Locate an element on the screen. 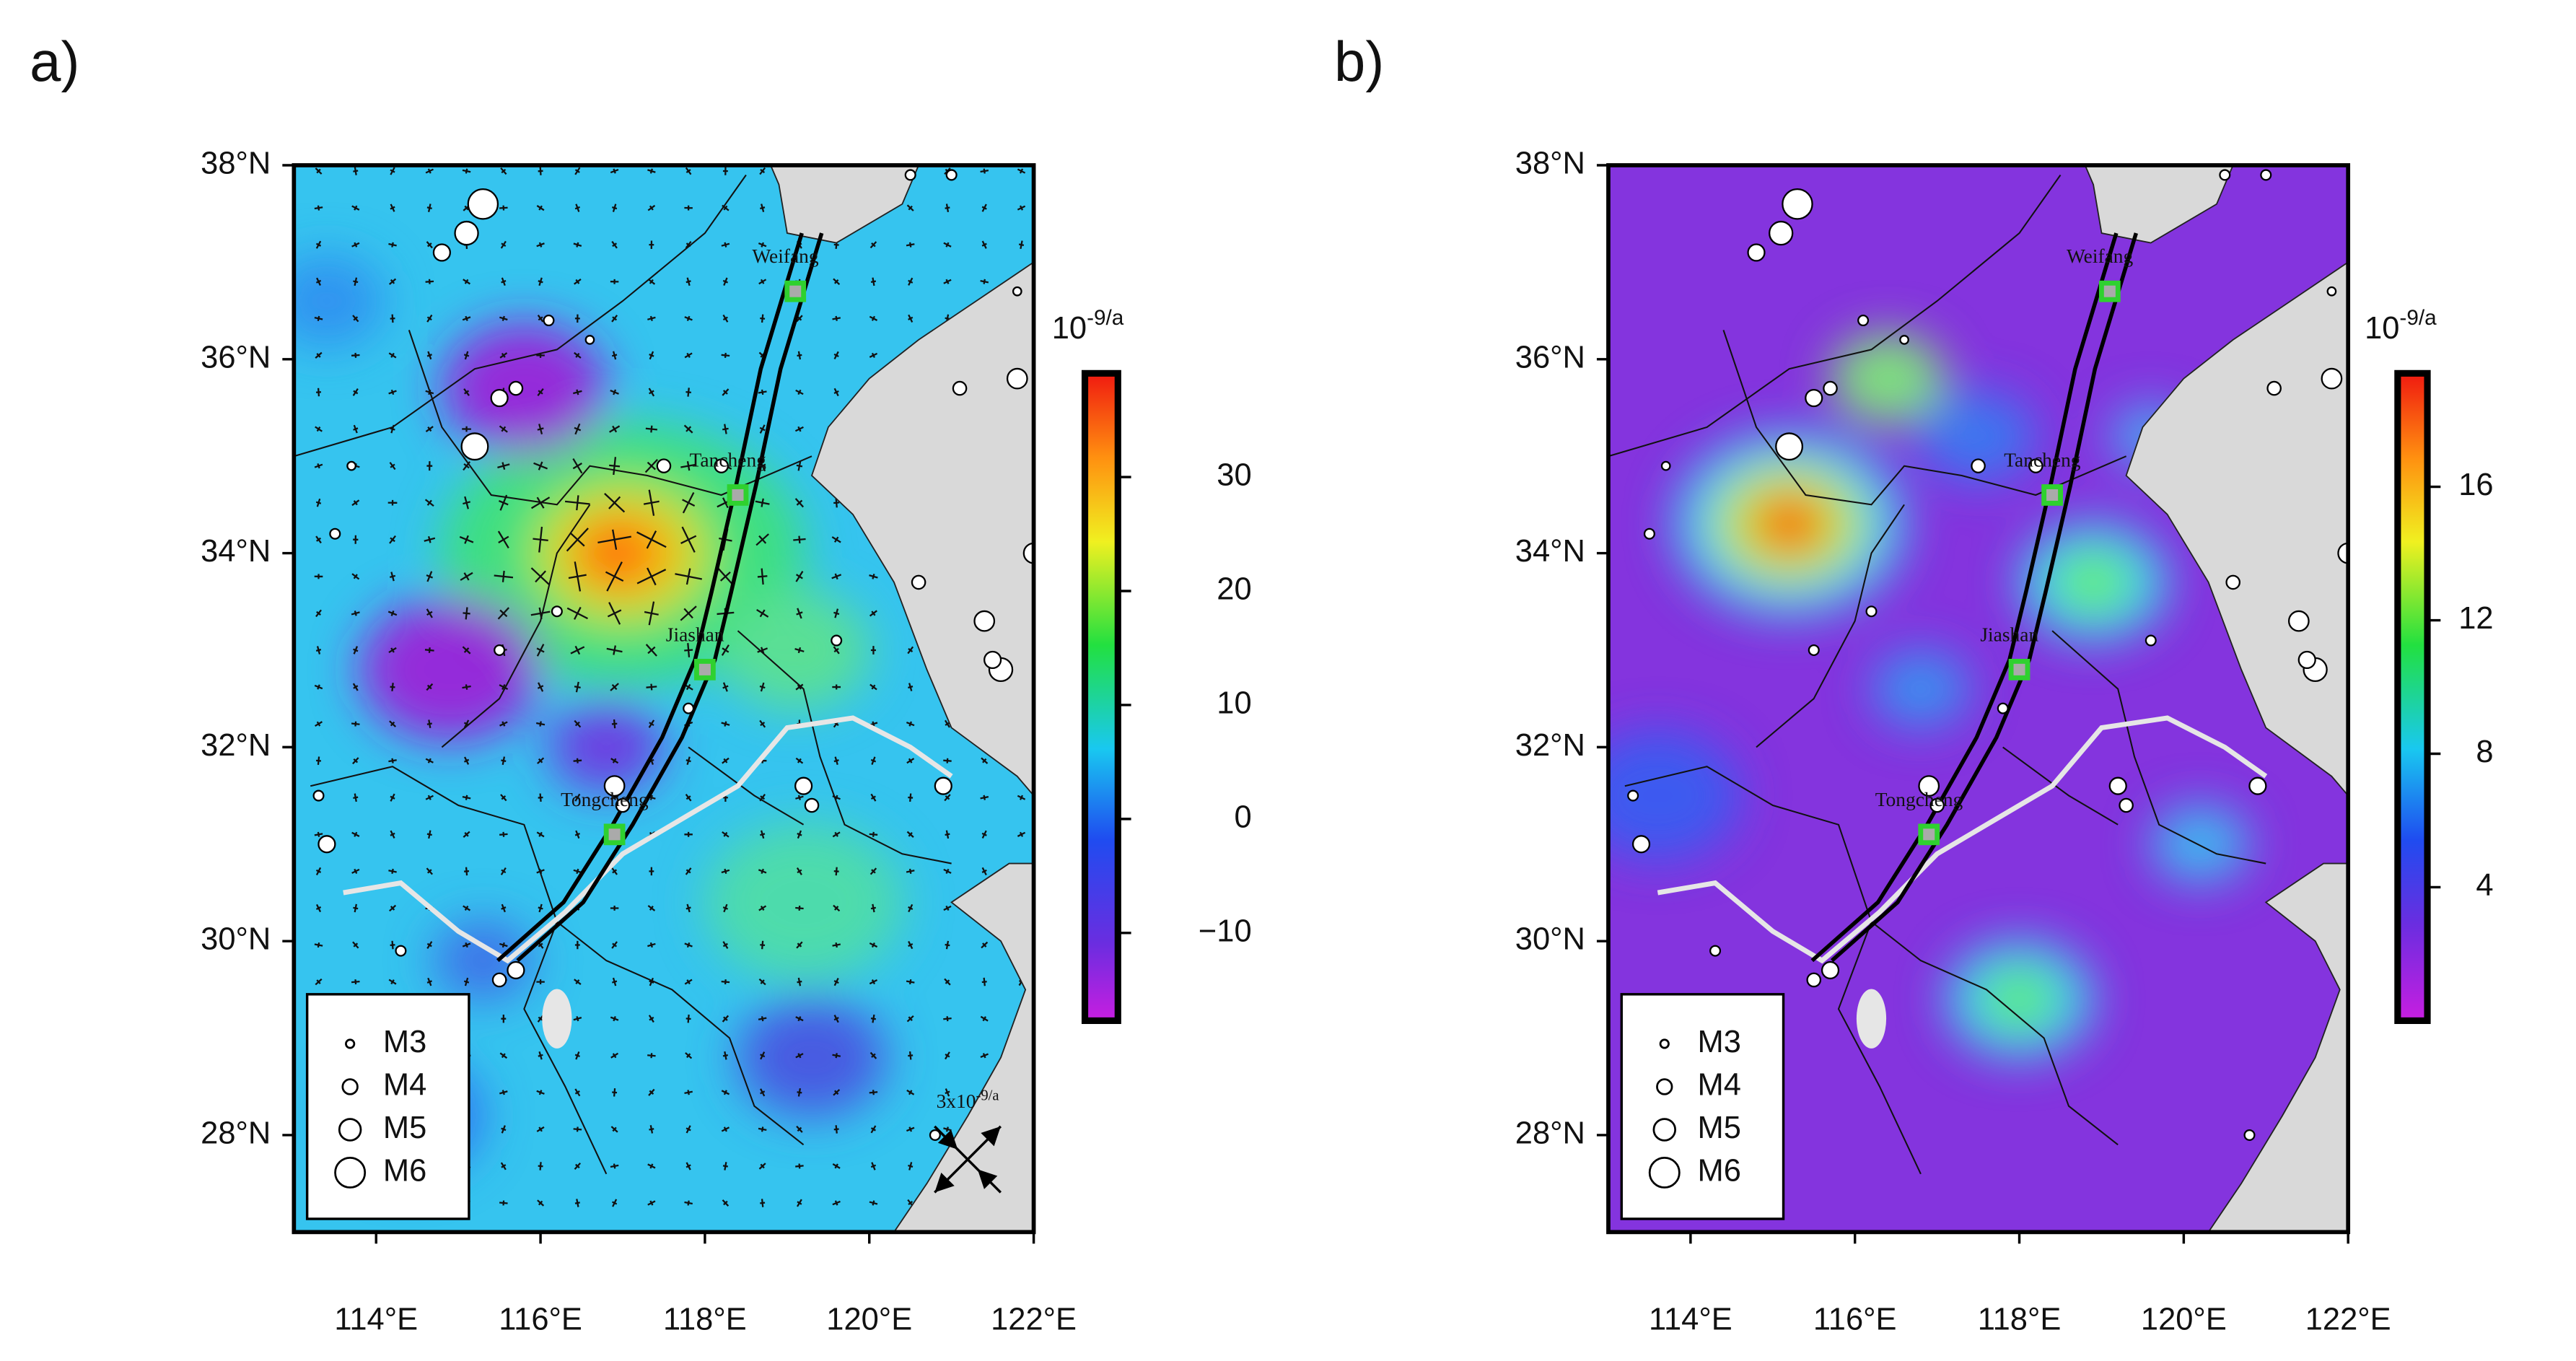 This screenshot has height=1361, width=2576. lon-tick-label: 116°E is located at coordinates (540, 1319).